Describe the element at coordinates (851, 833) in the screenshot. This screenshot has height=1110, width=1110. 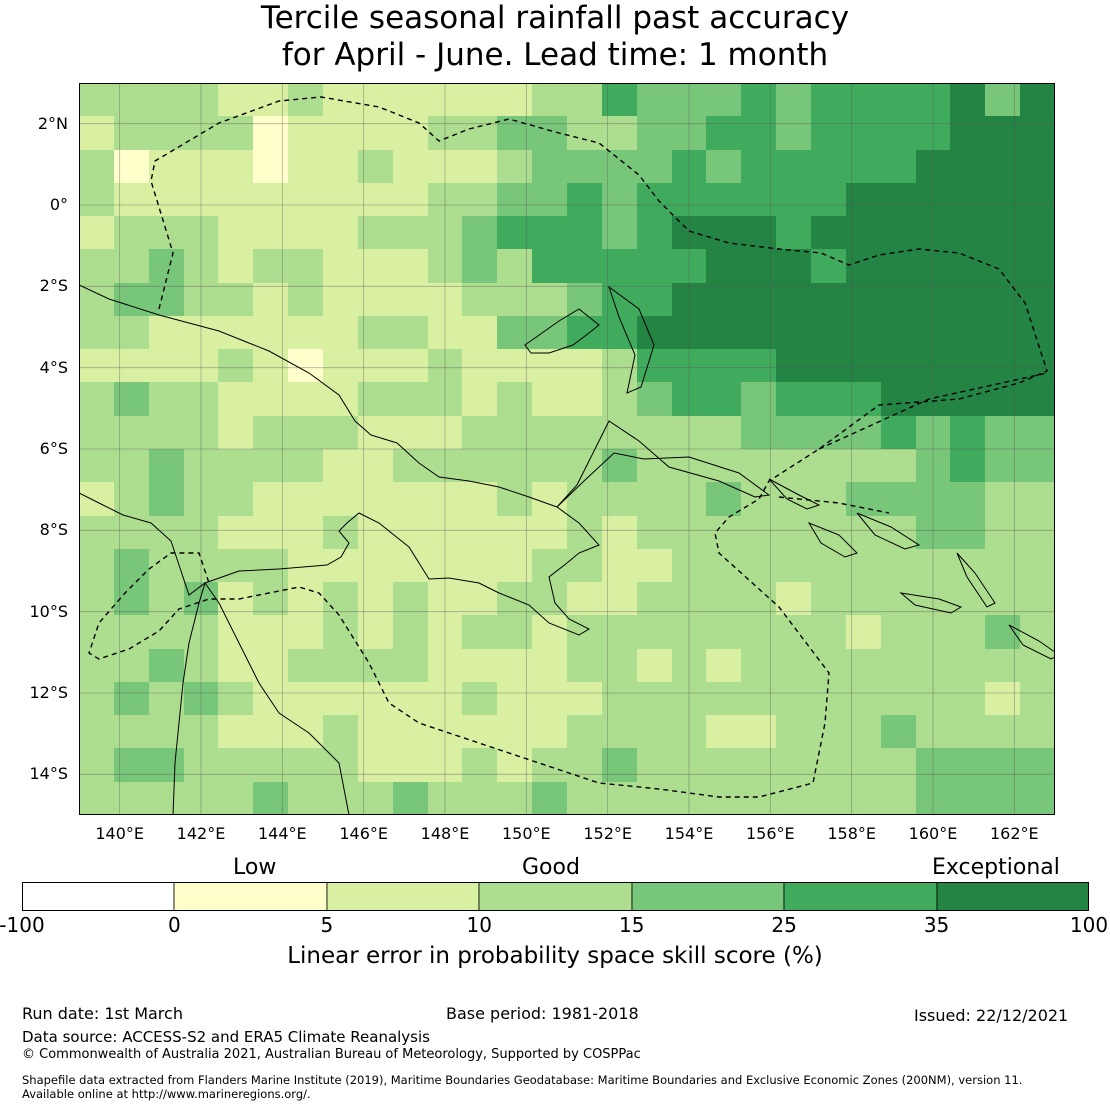
I see `longitude-tick-label: 158°E` at that location.